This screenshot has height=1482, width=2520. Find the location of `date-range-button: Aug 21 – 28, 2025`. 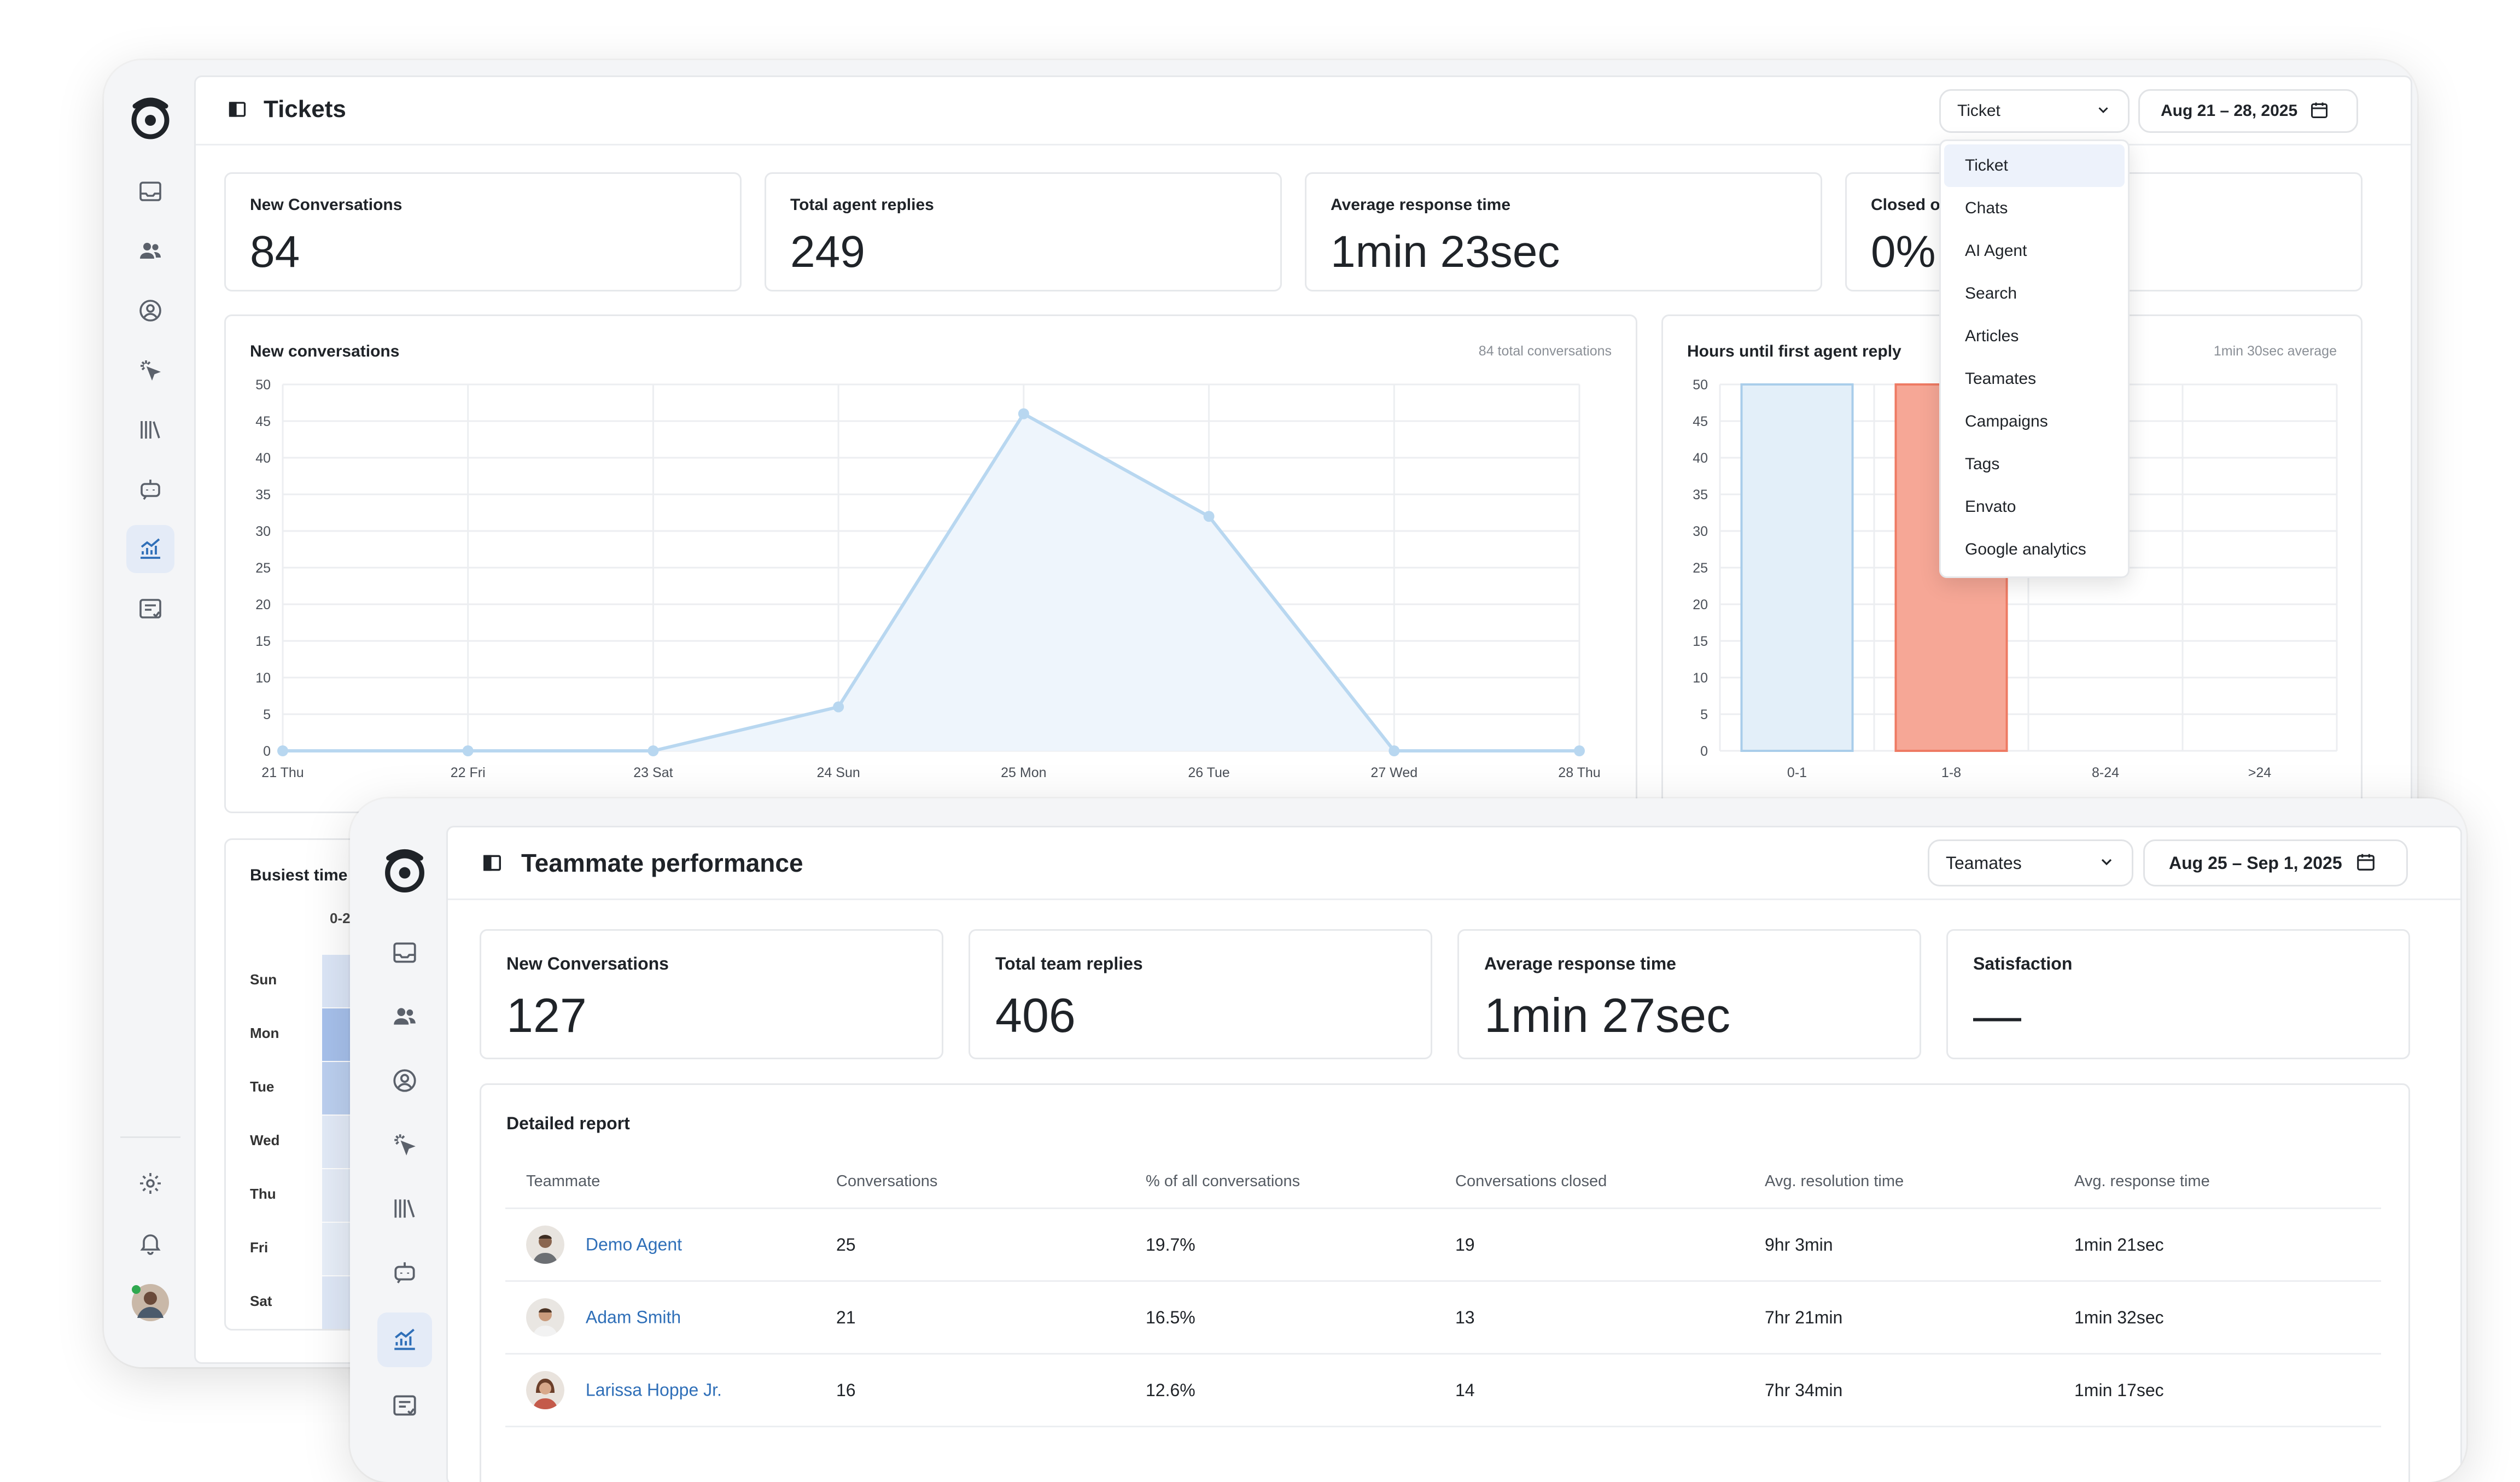

date-range-button: Aug 21 – 28, 2025 is located at coordinates (2248, 111).